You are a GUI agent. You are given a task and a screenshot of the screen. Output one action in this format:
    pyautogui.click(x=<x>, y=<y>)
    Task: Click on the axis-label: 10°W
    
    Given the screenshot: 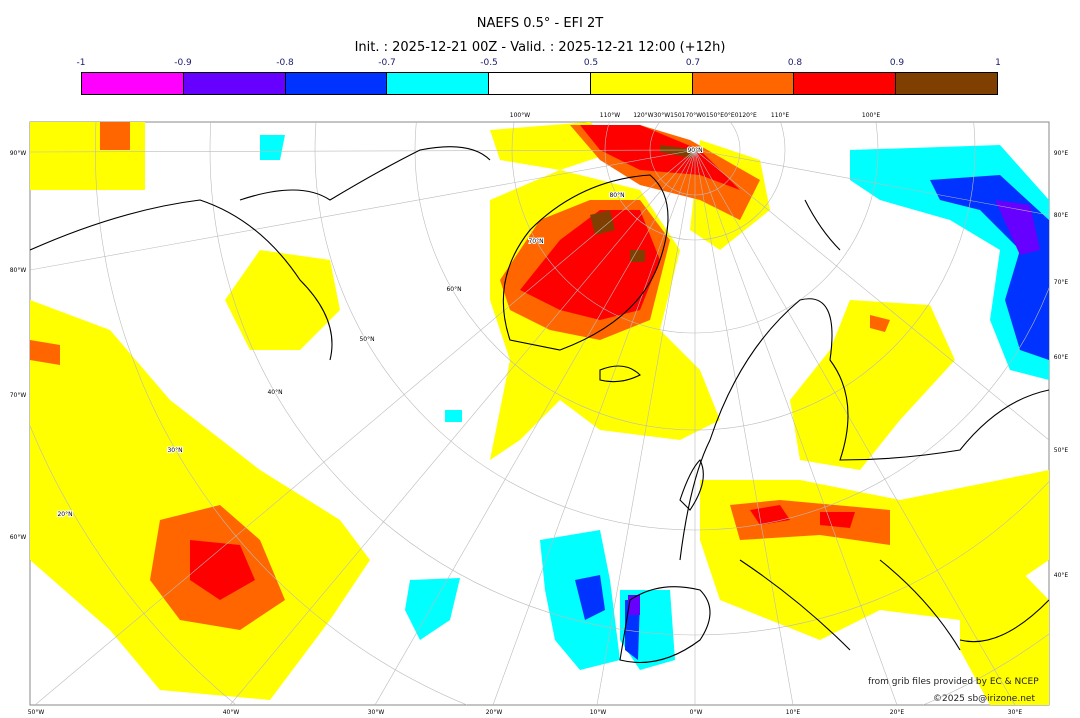 What is the action you would take?
    pyautogui.click(x=598, y=712)
    